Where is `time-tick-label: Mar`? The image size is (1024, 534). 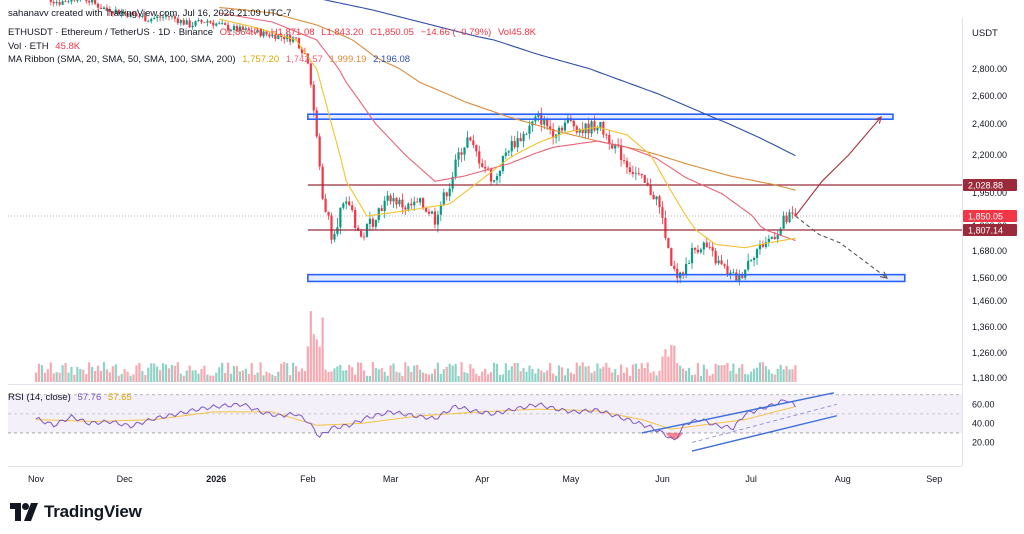
time-tick-label: Mar is located at coordinates (391, 479).